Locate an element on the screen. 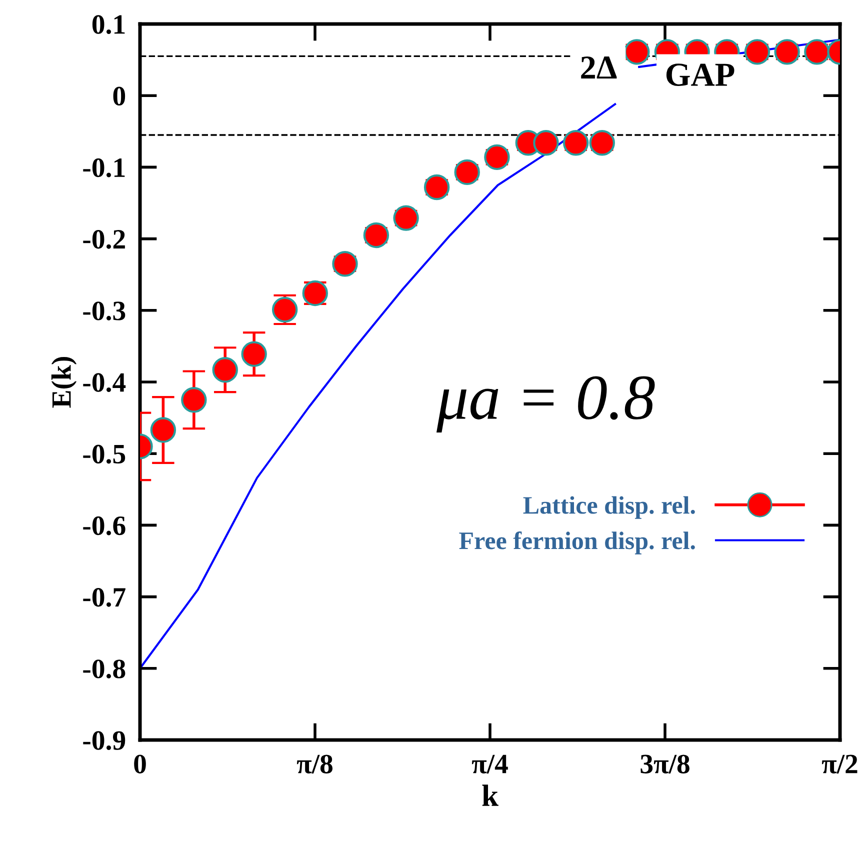 The width and height of the screenshot is (868, 855). y-tick-label: -0.5 is located at coordinates (104, 454).